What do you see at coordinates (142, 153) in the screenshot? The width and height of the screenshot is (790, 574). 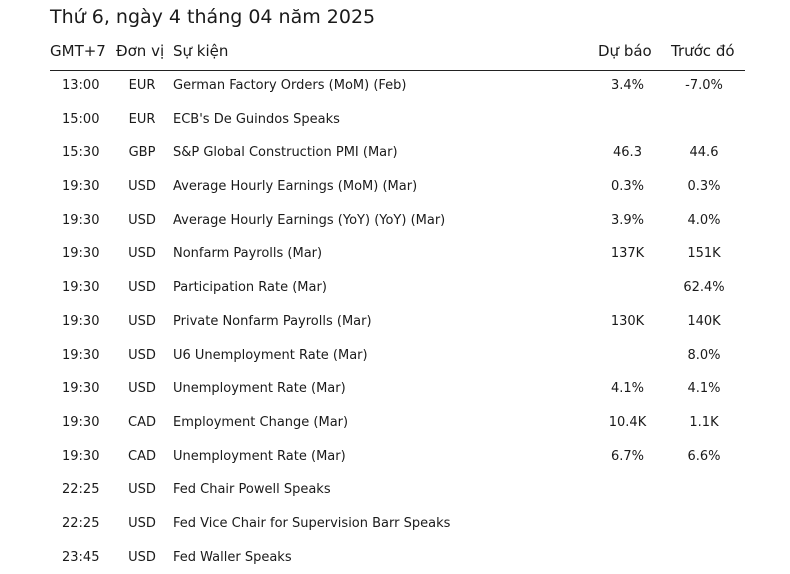 I see `cell-currency: GBP` at bounding box center [142, 153].